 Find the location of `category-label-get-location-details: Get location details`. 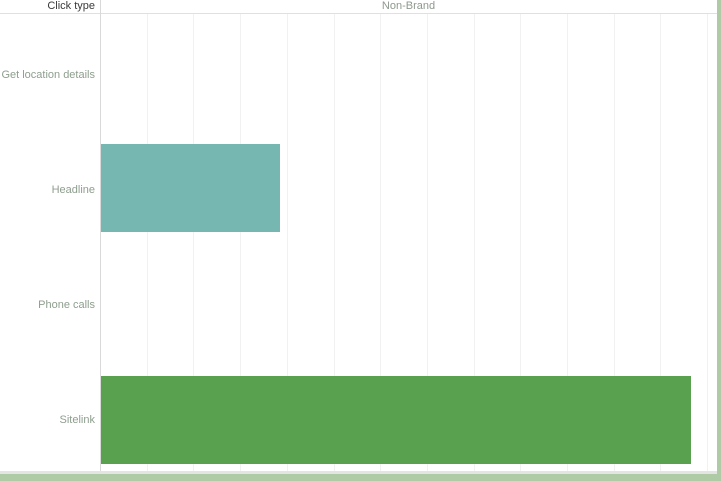

category-label-get-location-details: Get location details is located at coordinates (48, 75).